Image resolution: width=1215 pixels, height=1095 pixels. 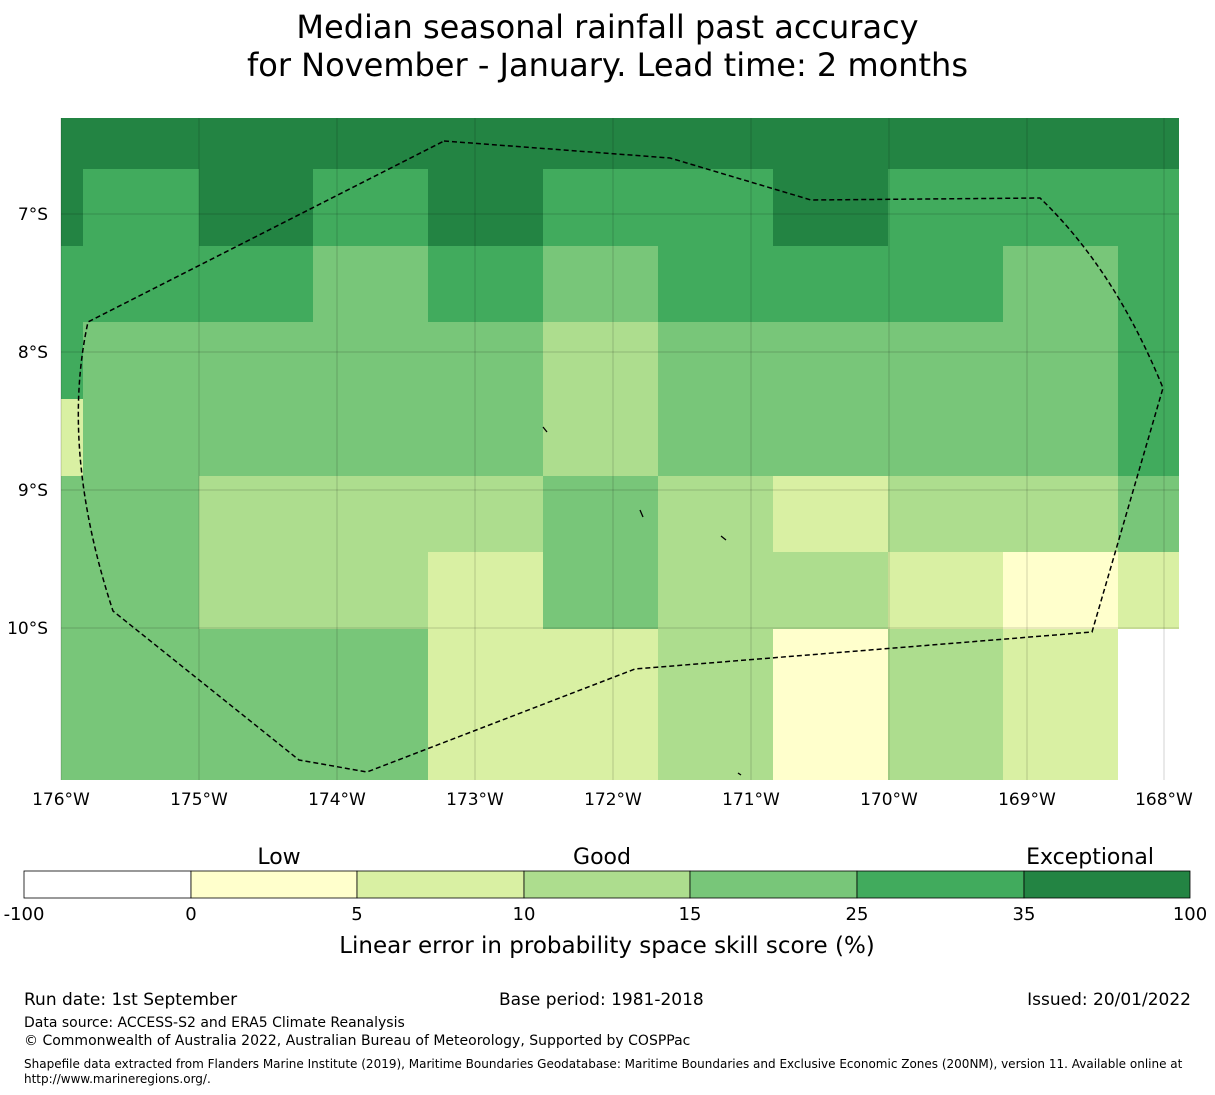 I want to click on lat-label: 9°S, so click(x=33, y=491).